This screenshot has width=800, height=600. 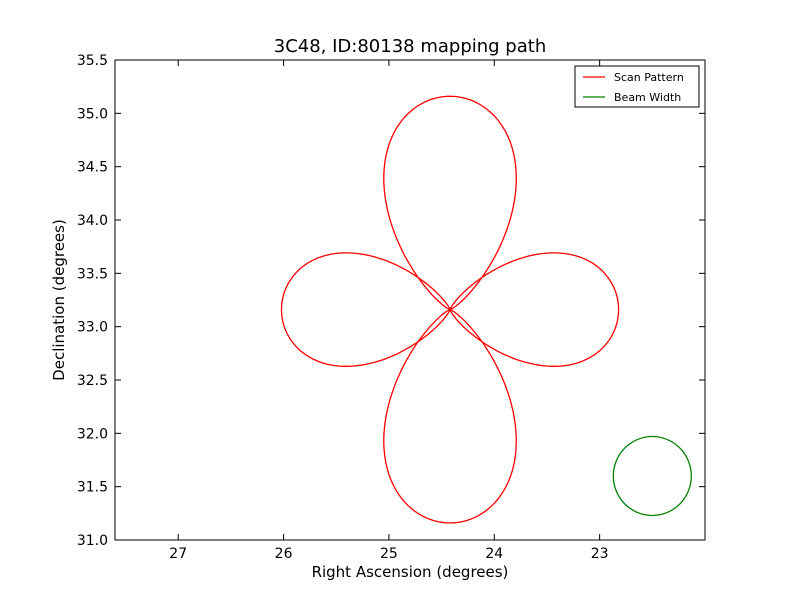 I want to click on y-tick-label: 31.5, so click(x=92, y=488).